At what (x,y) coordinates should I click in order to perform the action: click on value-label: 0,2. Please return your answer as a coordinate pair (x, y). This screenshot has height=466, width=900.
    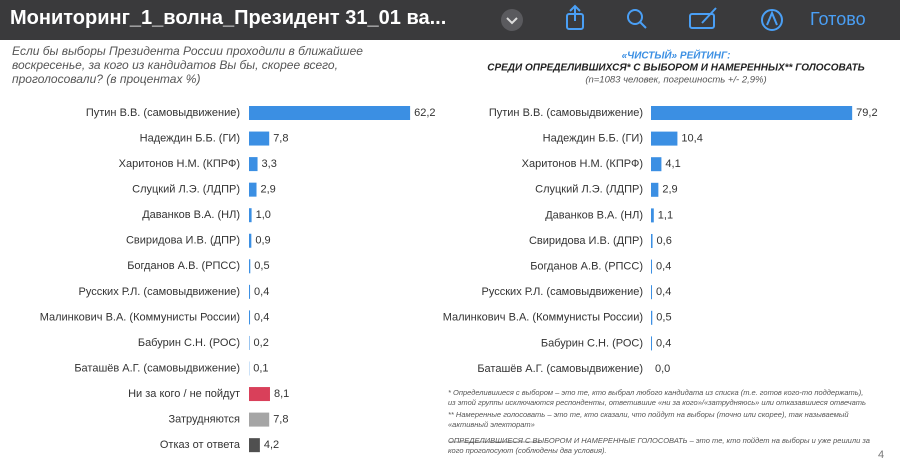
    Looking at the image, I should click on (261, 343).